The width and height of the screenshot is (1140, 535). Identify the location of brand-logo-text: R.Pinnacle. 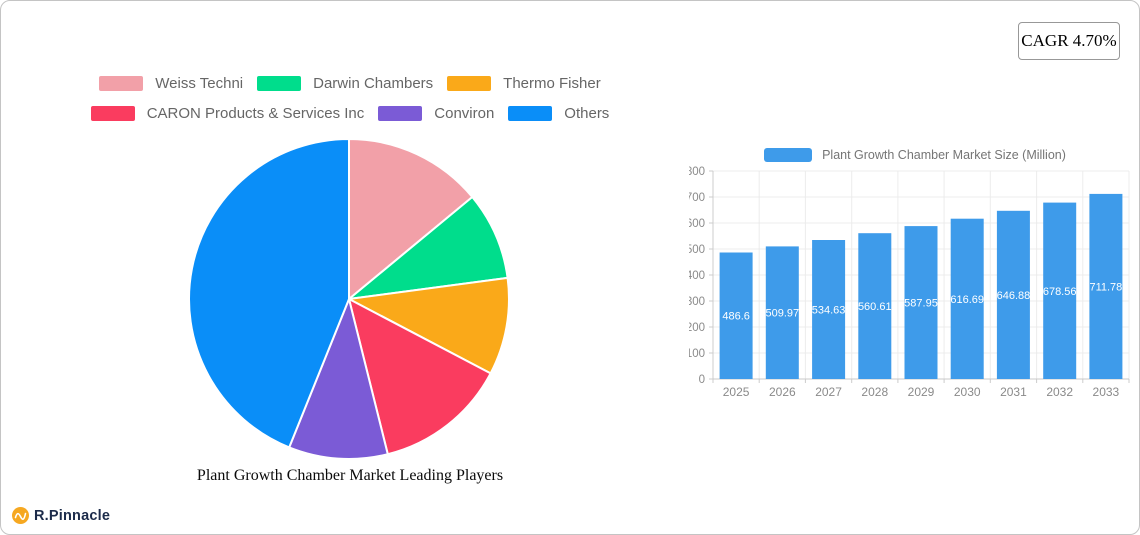
(72, 515).